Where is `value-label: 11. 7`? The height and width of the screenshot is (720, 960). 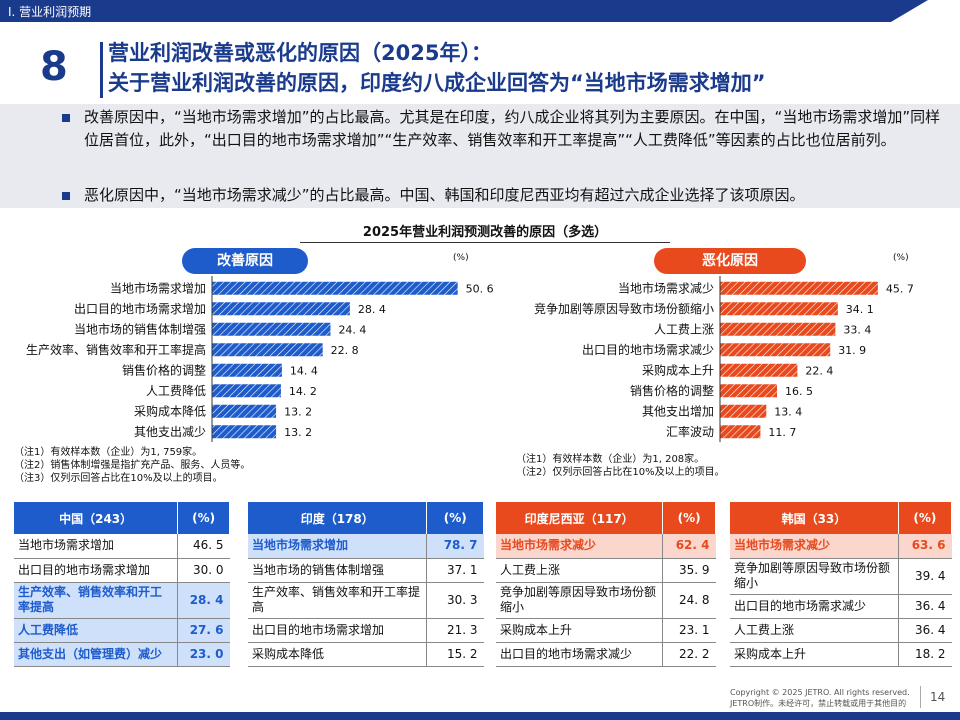
value-label: 11. 7 is located at coordinates (782, 432).